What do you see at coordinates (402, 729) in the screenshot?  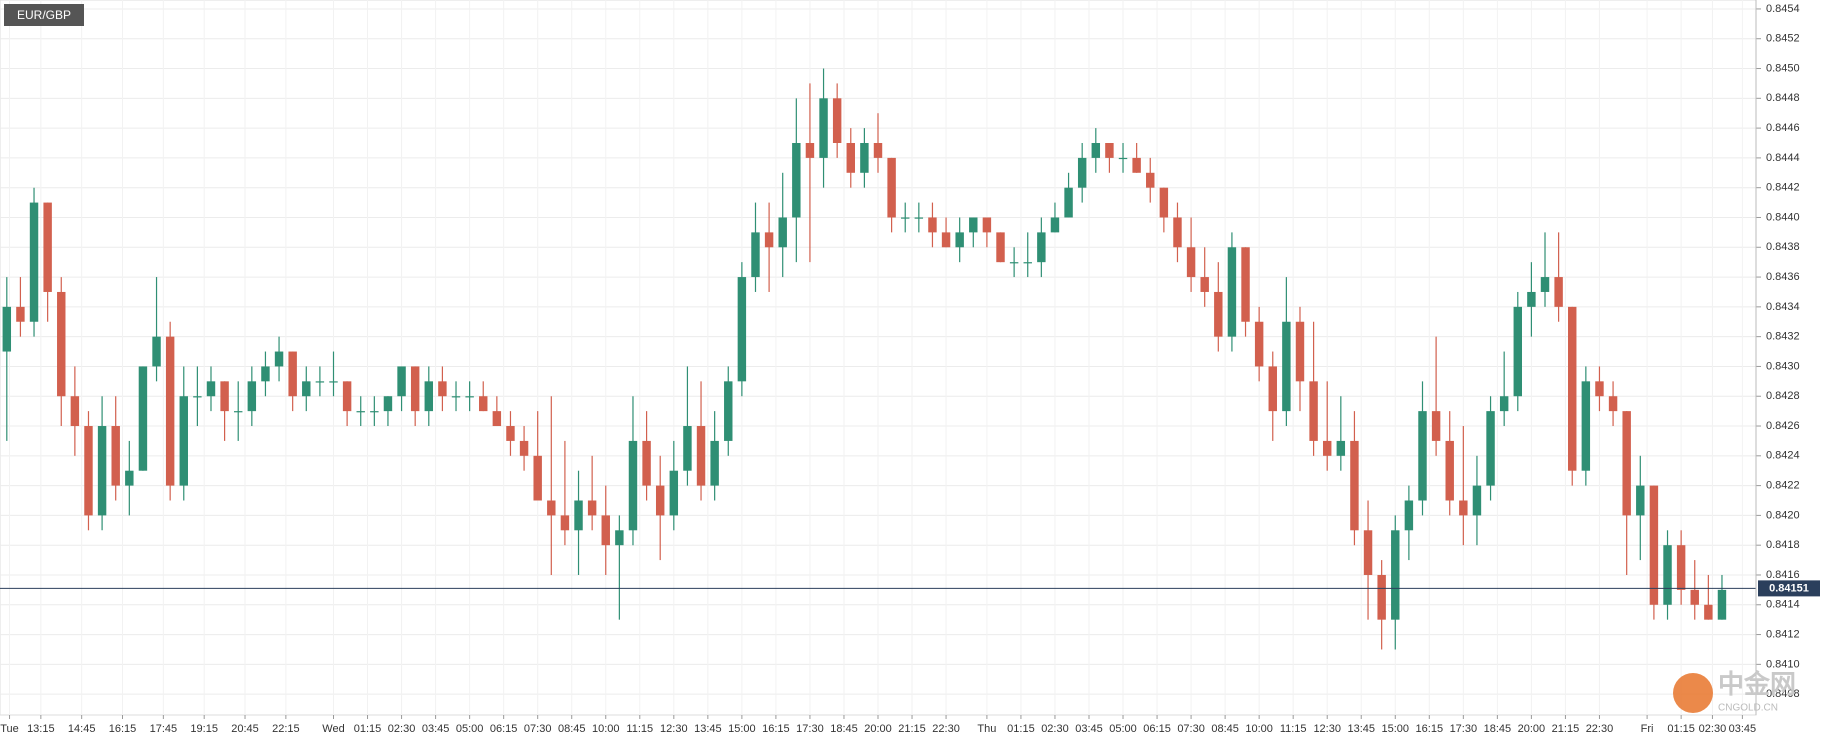 I see `x-tick-label: 02:30` at bounding box center [402, 729].